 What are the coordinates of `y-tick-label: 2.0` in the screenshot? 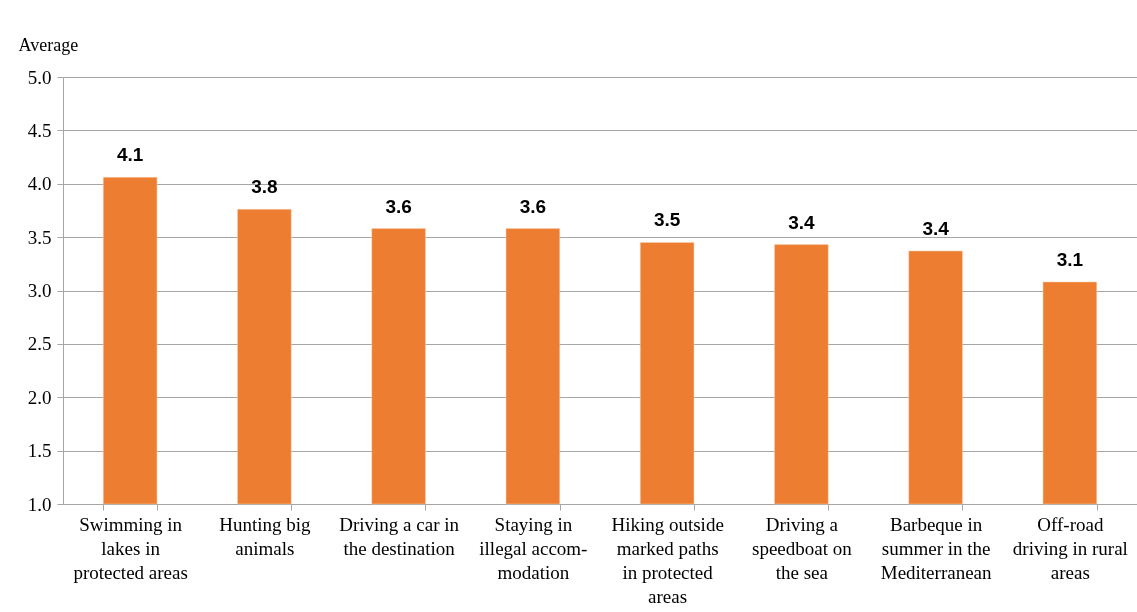 It's located at (39, 397).